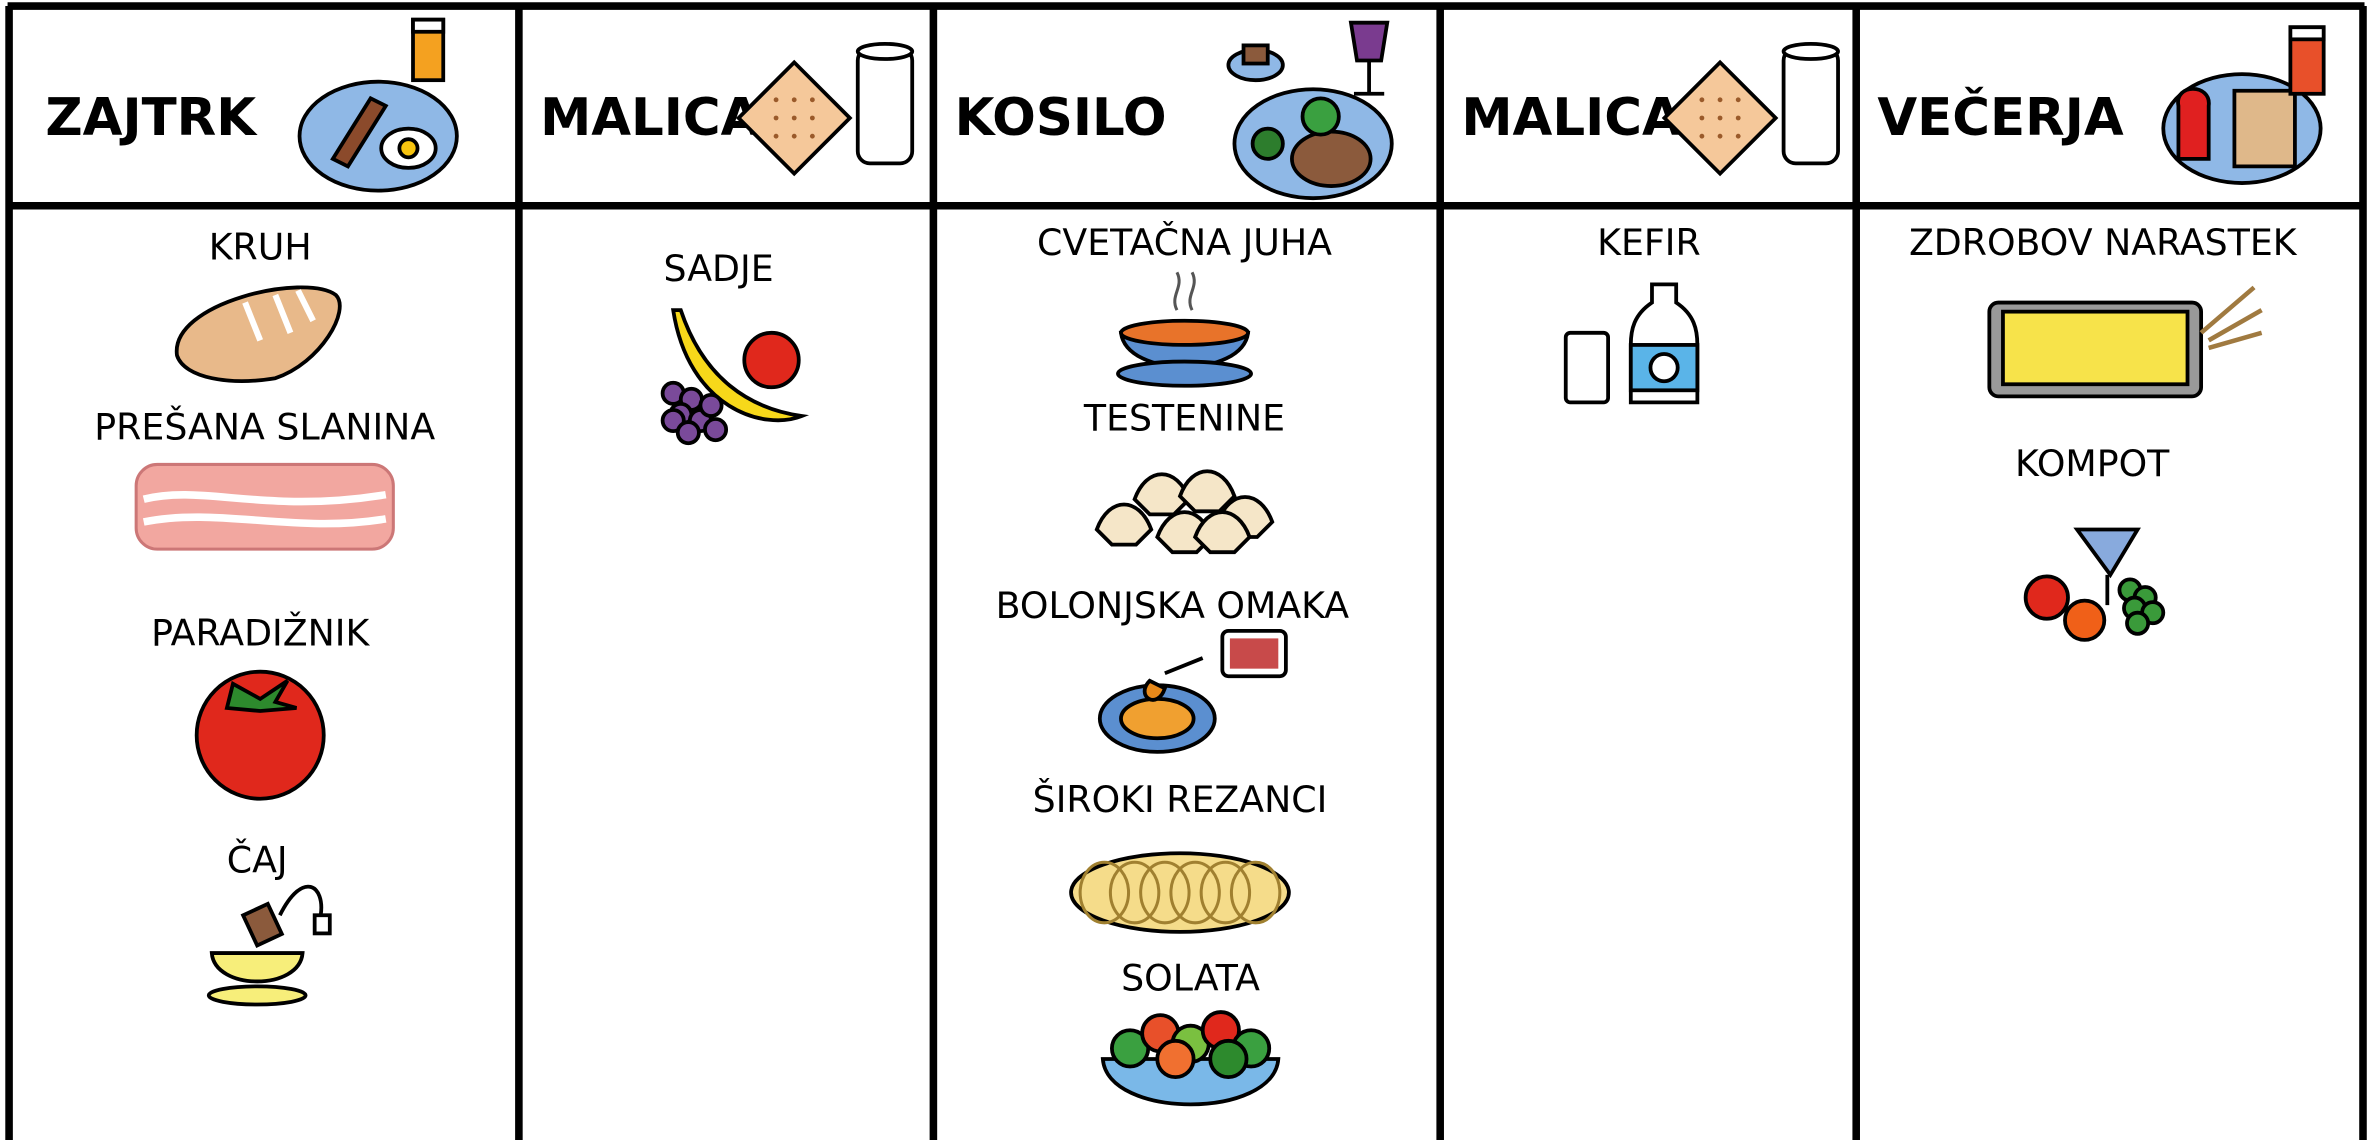 This screenshot has height=1140, width=2372. I want to click on item-label: SADJE, so click(719, 268).